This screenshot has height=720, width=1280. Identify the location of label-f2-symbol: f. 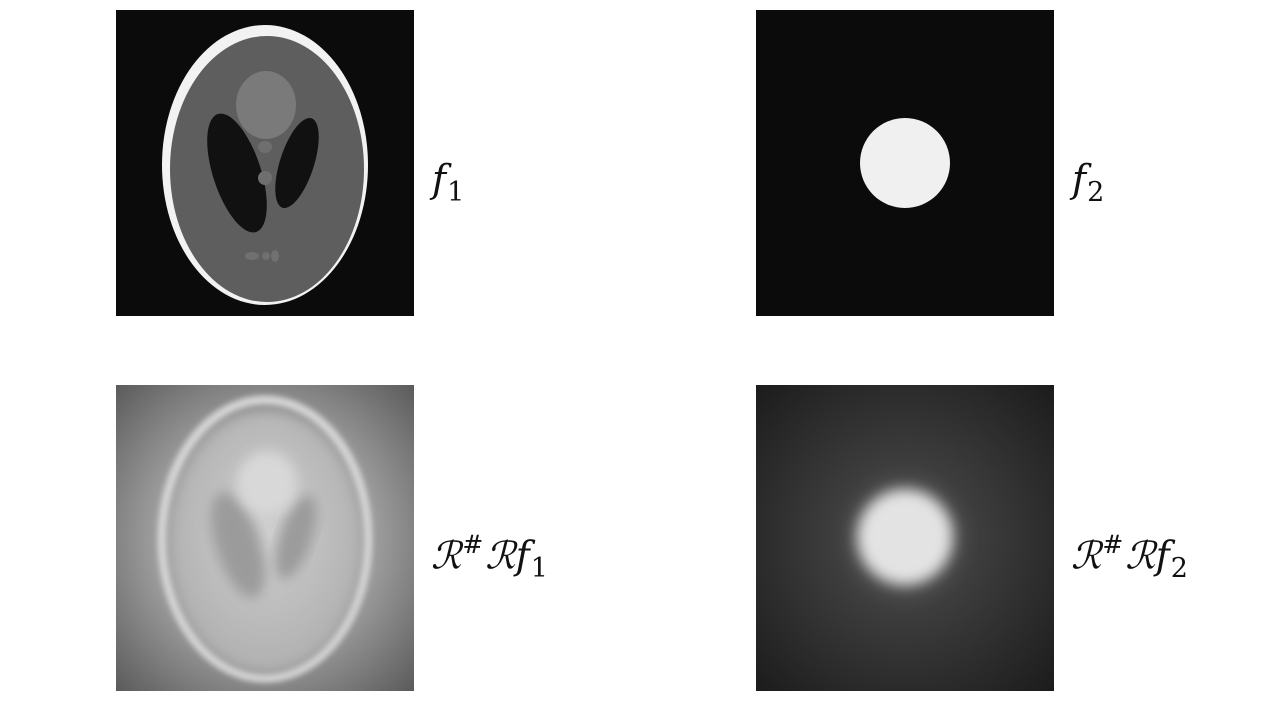
(1079, 179).